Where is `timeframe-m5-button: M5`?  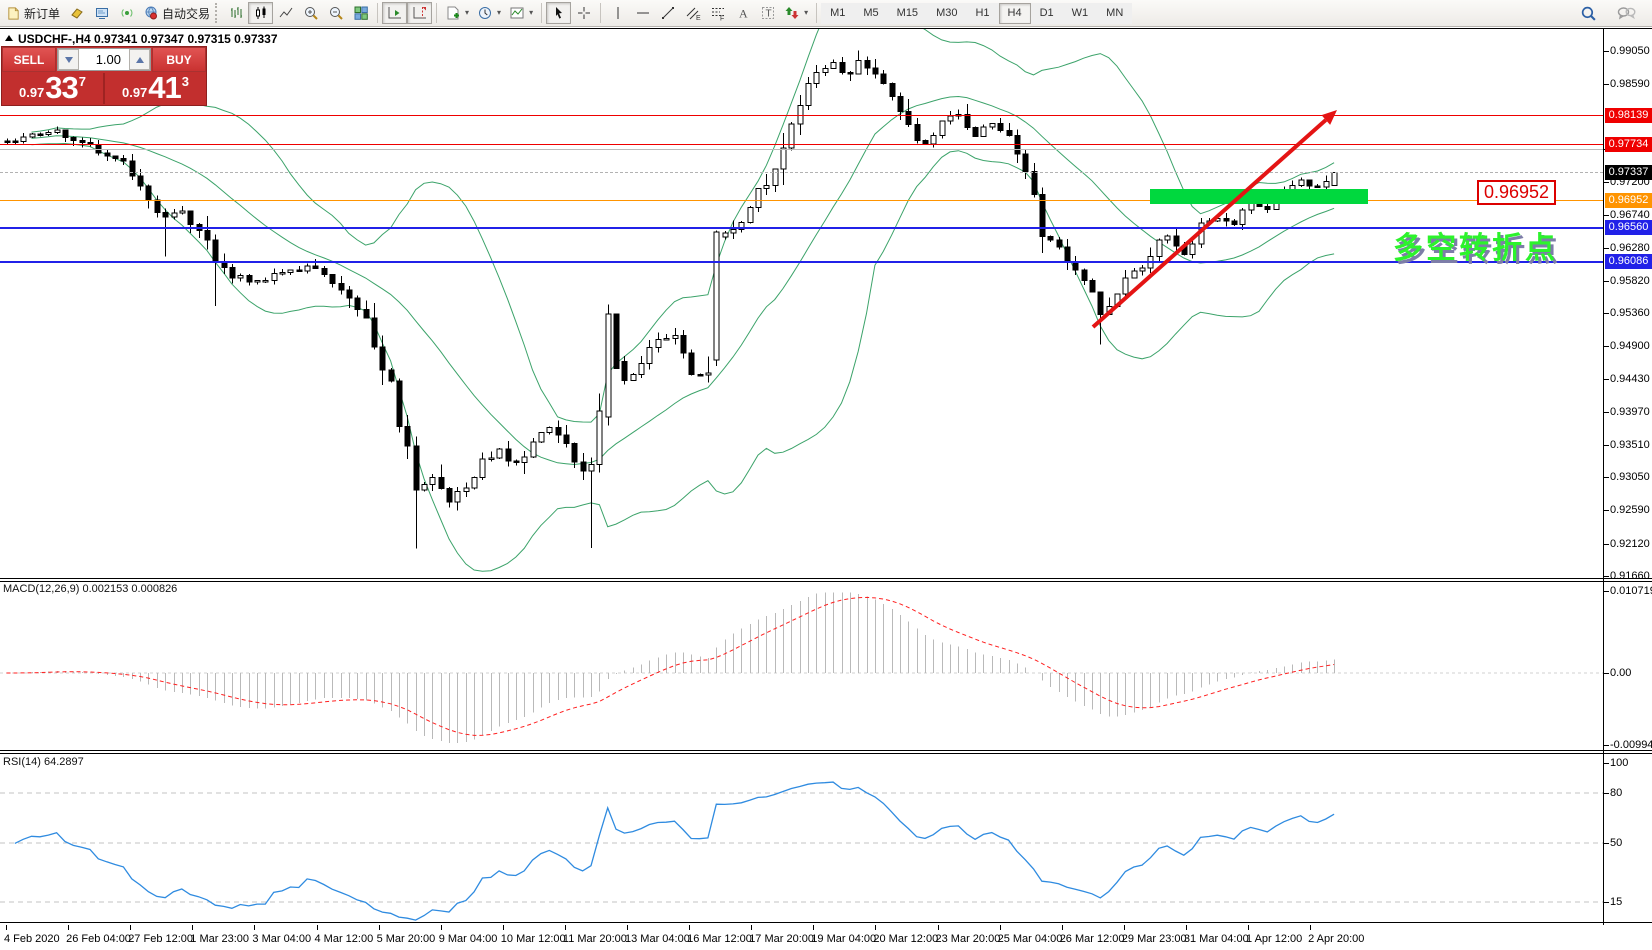 timeframe-m5-button: M5 is located at coordinates (871, 13).